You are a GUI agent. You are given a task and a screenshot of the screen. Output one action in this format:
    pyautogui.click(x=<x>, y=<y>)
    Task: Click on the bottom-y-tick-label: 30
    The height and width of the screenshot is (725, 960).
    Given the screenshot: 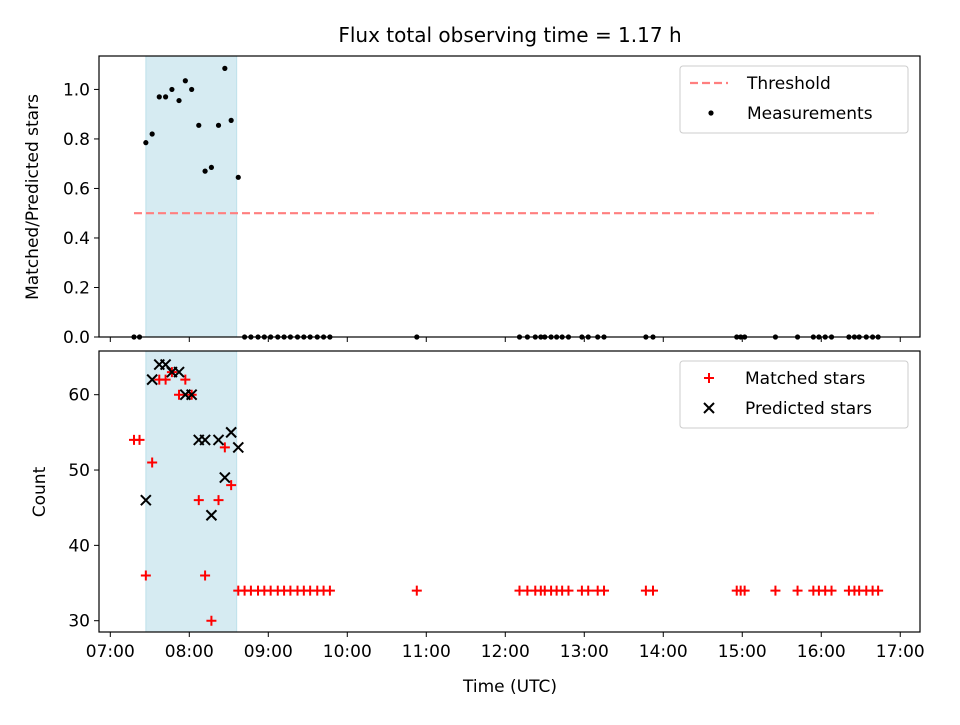 What is the action you would take?
    pyautogui.click(x=79, y=622)
    